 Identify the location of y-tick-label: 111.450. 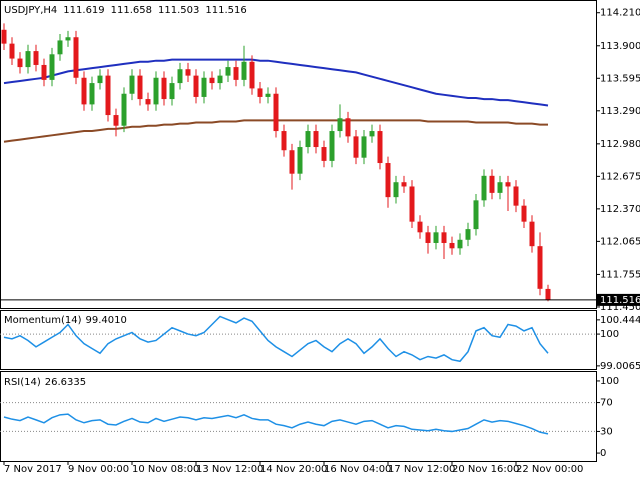
(620, 307).